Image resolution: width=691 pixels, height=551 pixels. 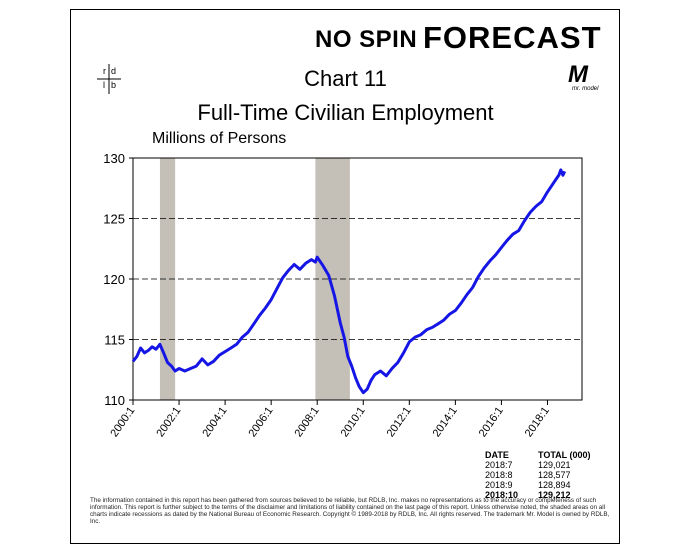 I want to click on y-tick-label: 130, so click(x=114, y=158).